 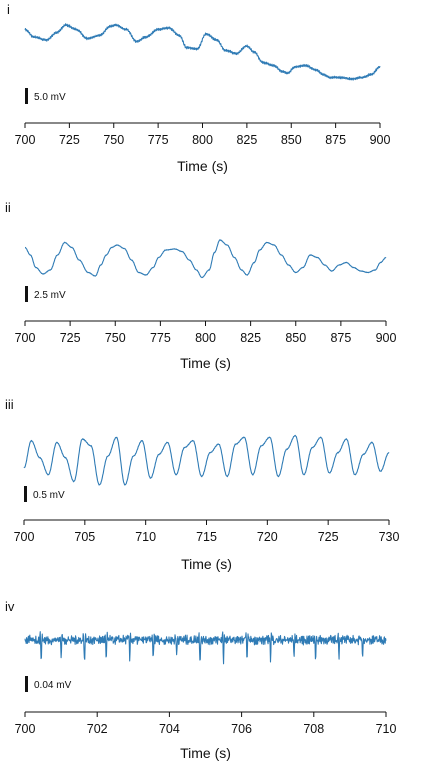 What do you see at coordinates (49, 495) in the screenshot?
I see `scale-bar-label: 0.5 mV` at bounding box center [49, 495].